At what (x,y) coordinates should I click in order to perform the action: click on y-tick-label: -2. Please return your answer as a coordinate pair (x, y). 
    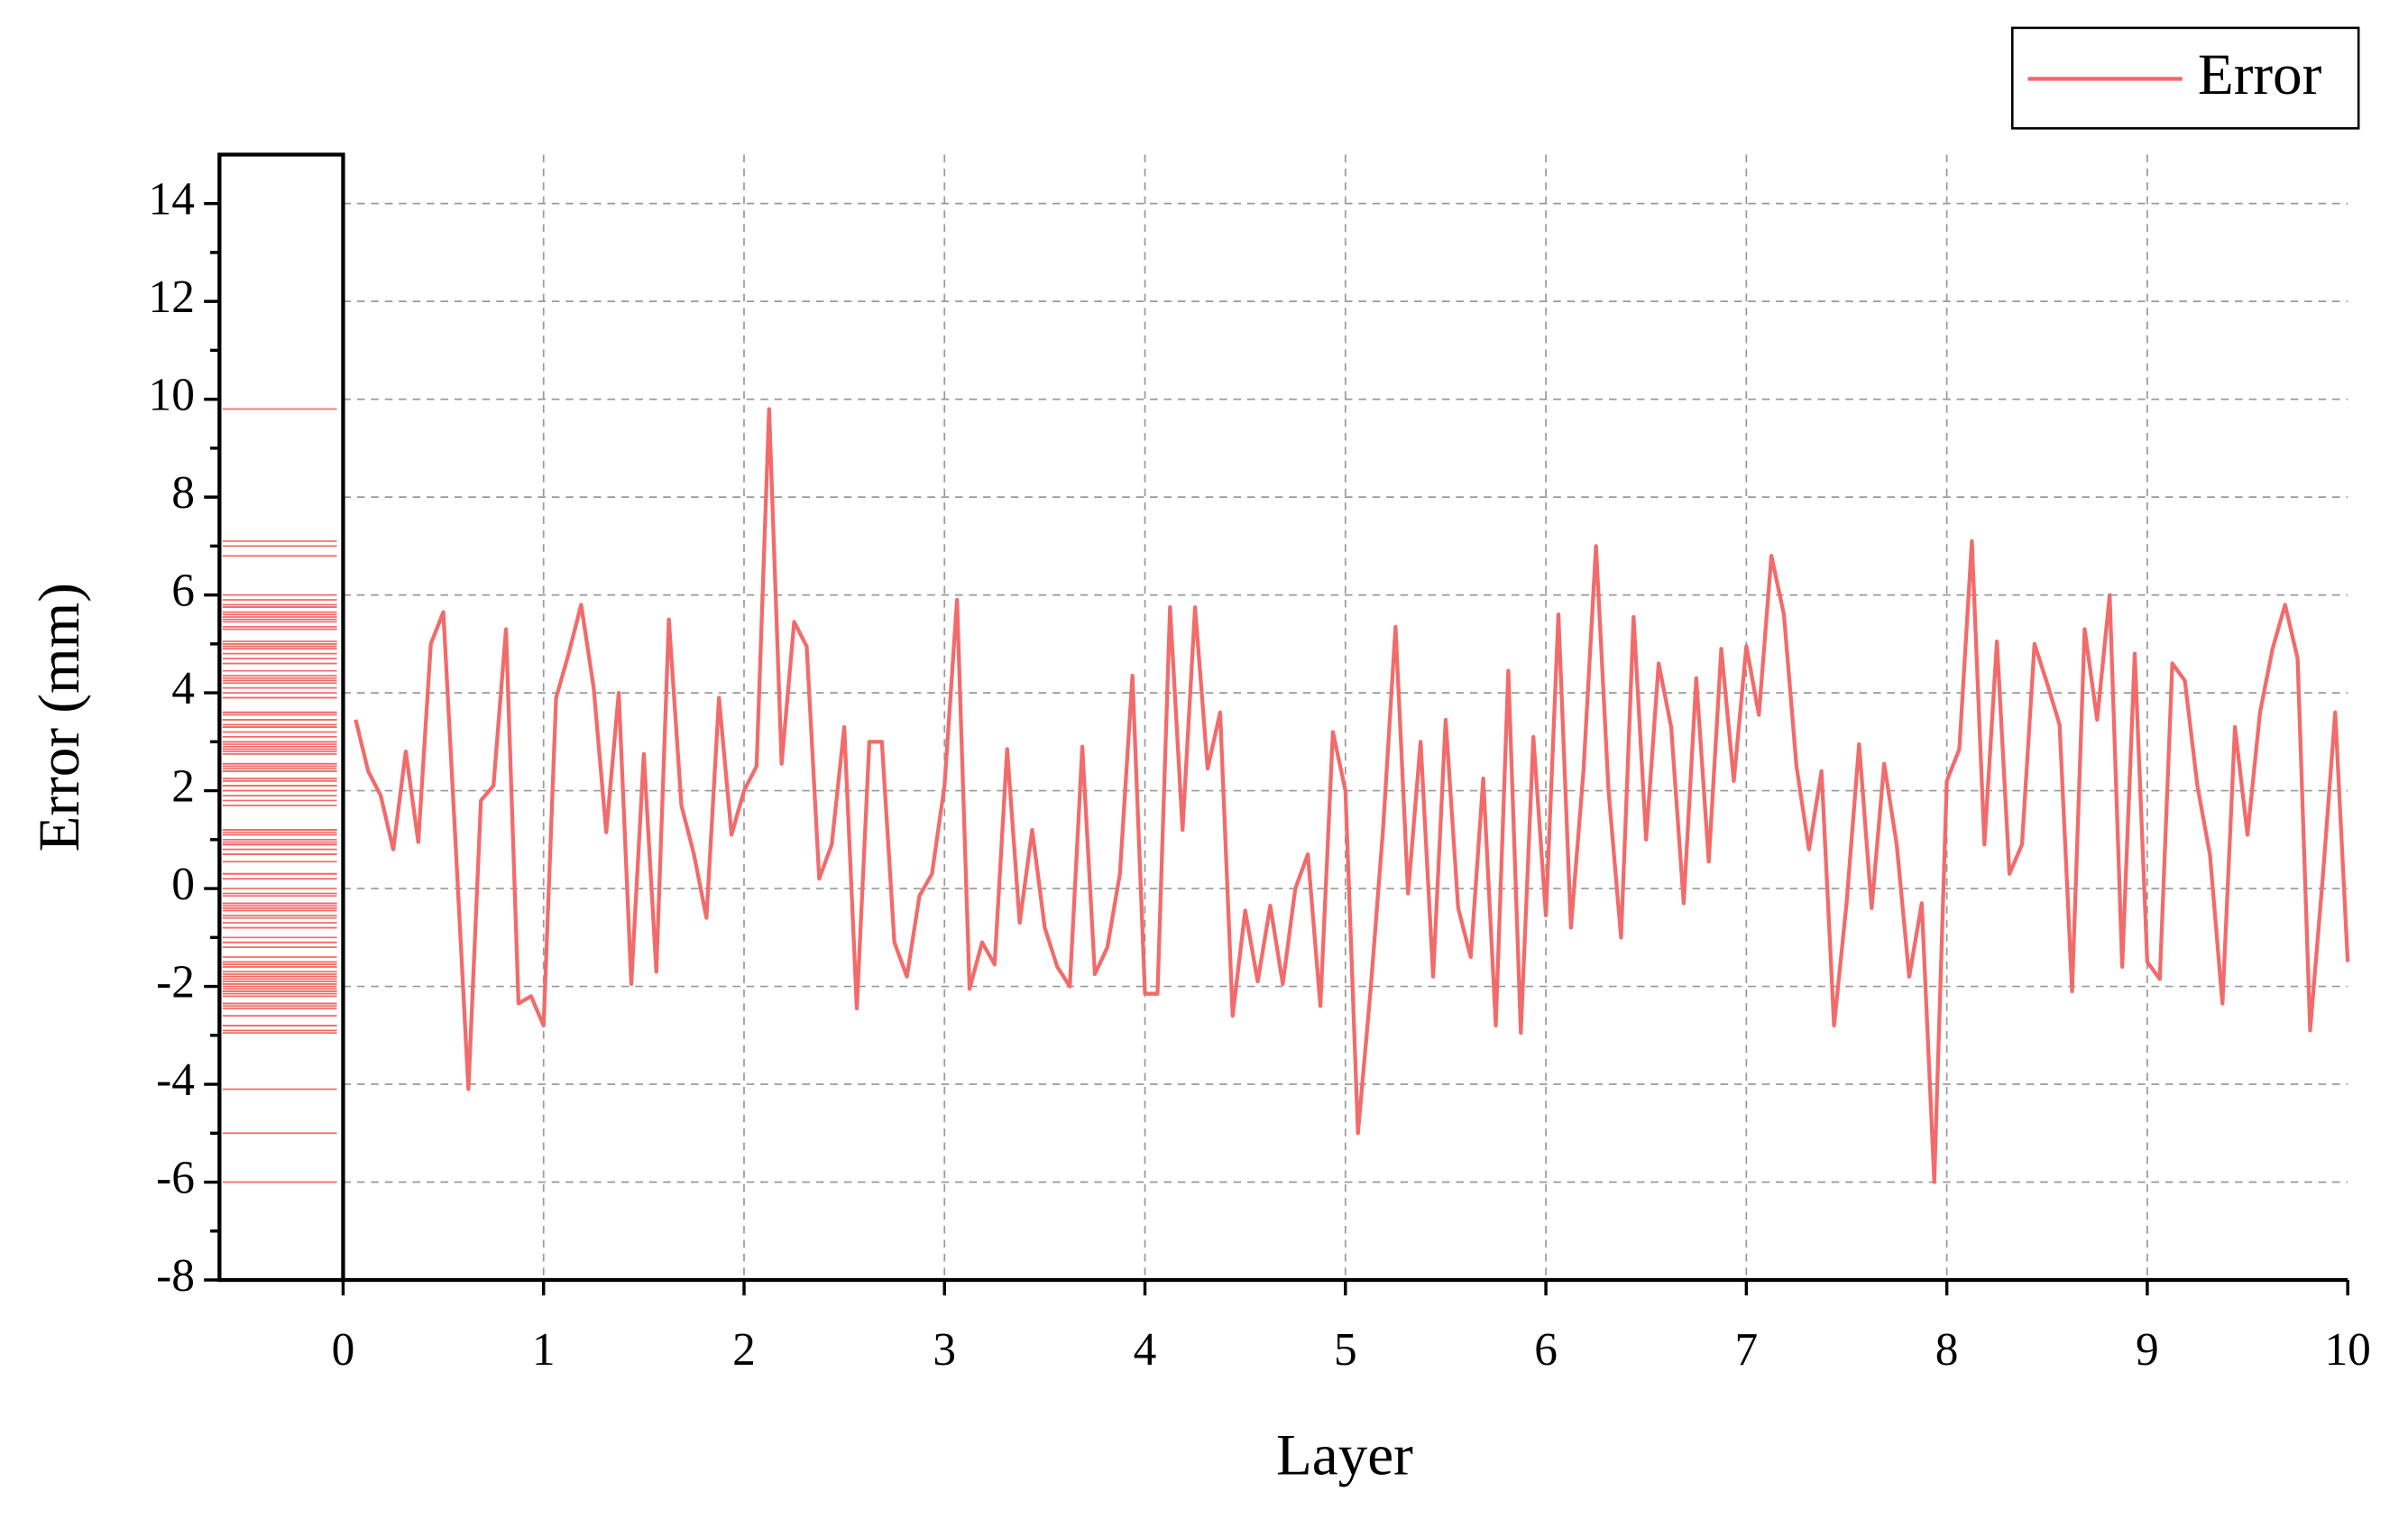
    Looking at the image, I should click on (175, 982).